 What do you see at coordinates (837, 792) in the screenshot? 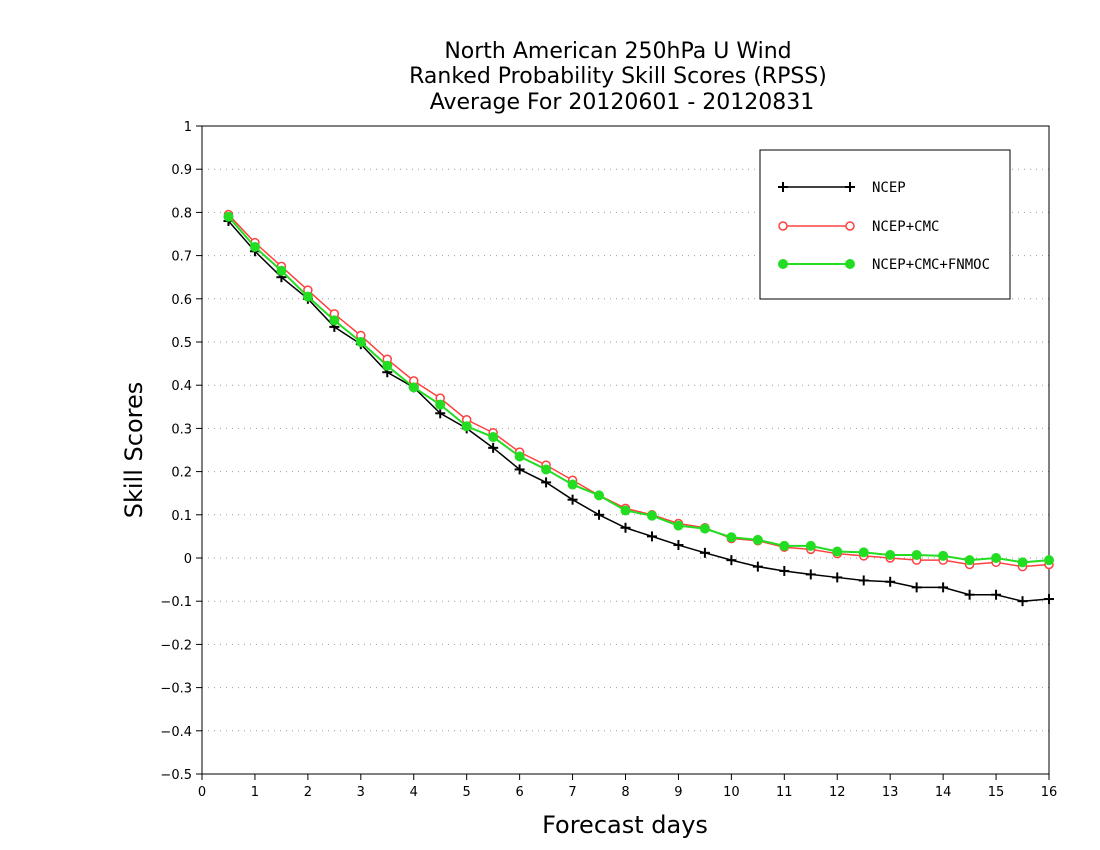
I see `x-tick-label: 12` at bounding box center [837, 792].